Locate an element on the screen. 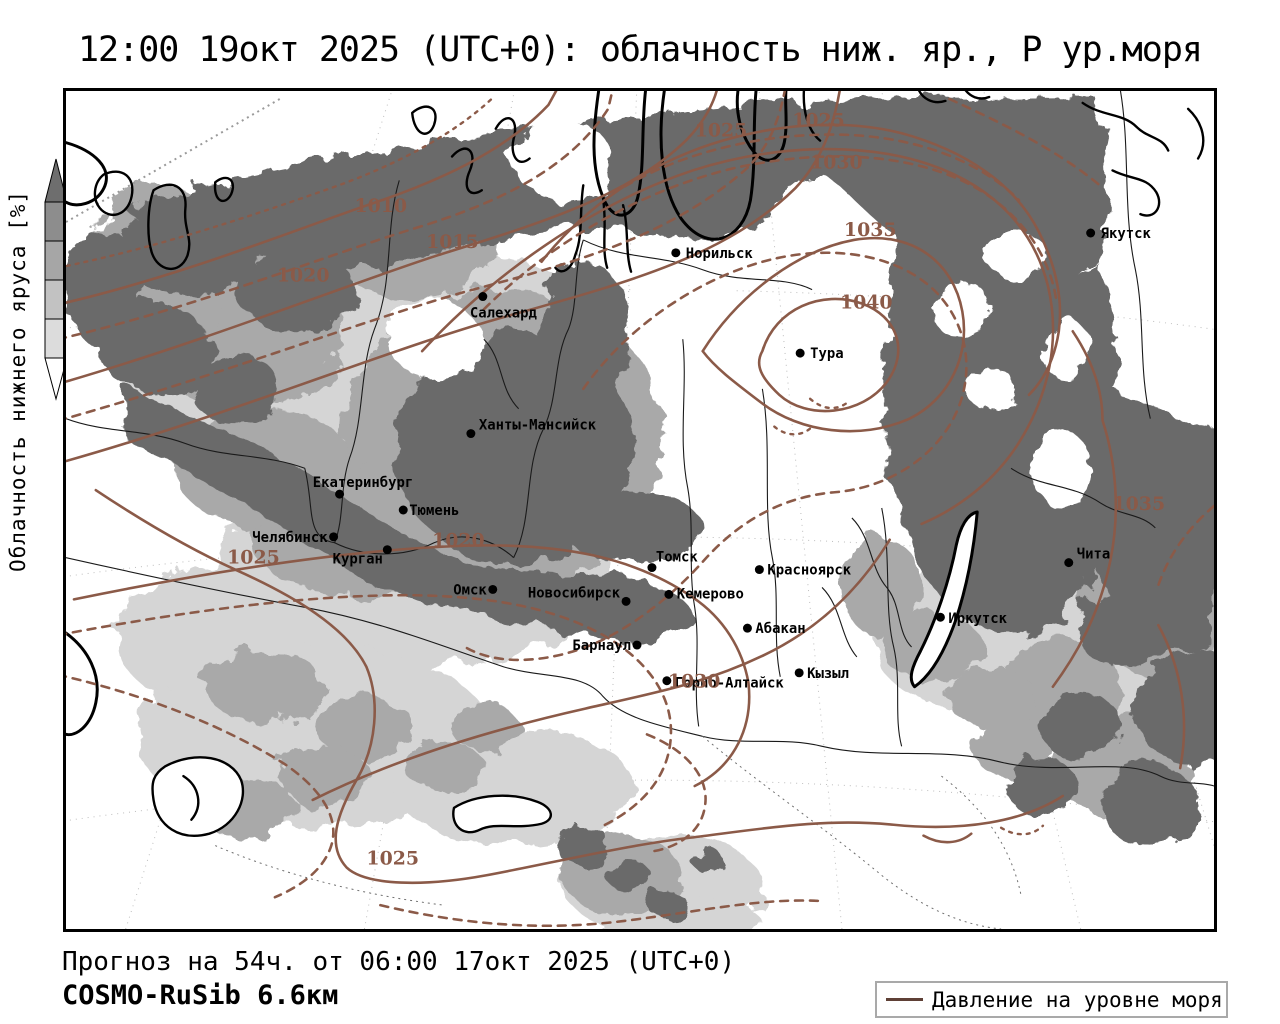 The image size is (1280, 1024). city-label: Горно-Алтайск is located at coordinates (730, 684).